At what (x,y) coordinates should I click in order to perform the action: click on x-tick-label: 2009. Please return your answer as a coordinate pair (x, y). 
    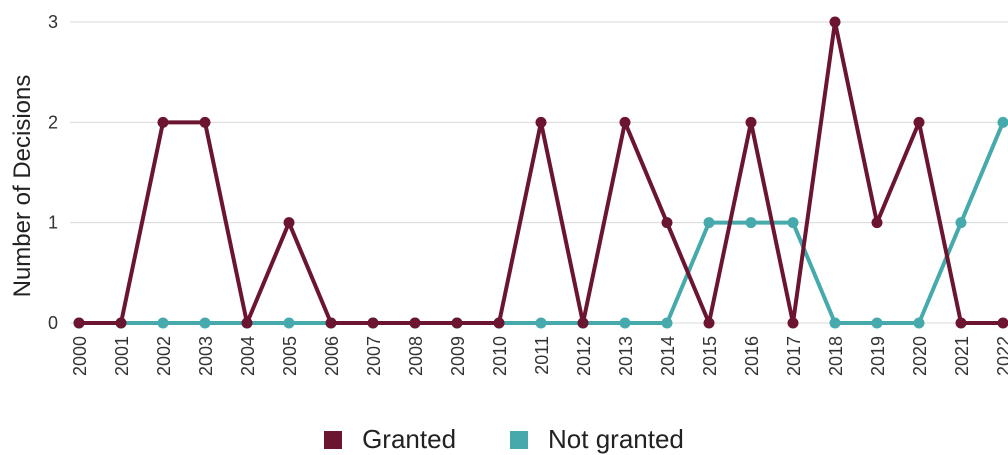
    Looking at the image, I should click on (458, 356).